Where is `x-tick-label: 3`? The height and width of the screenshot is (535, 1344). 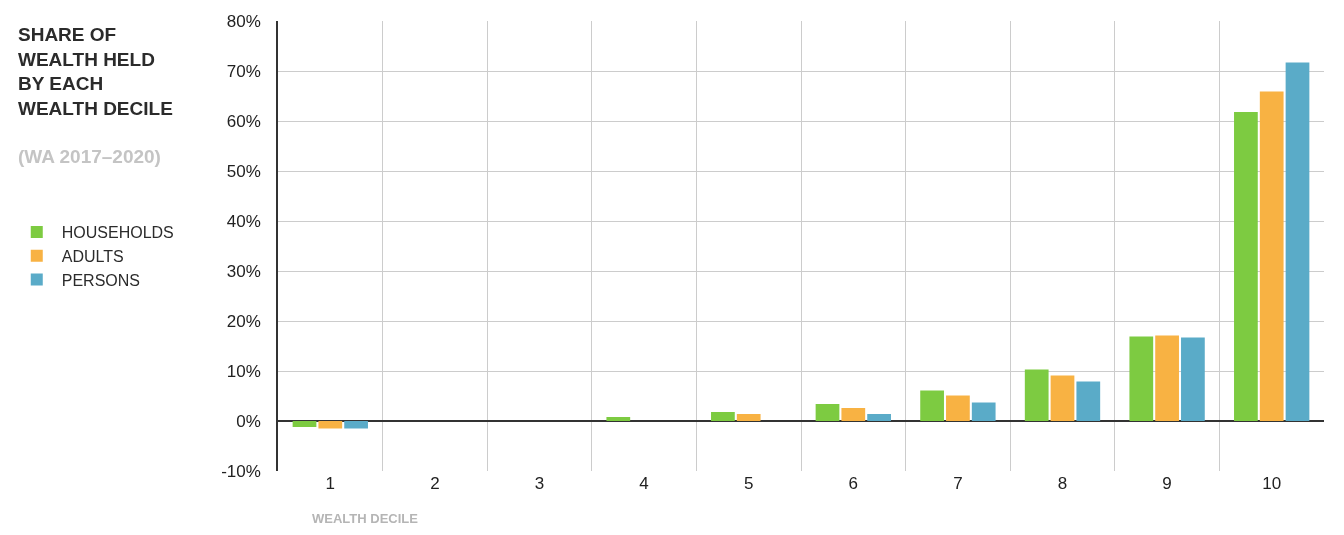
x-tick-label: 3 is located at coordinates (539, 483).